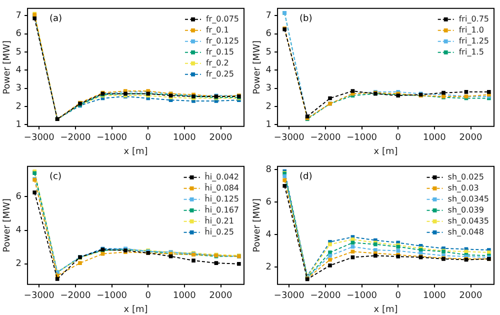  I want to click on legend-label: fri_1.25, so click(473, 41).